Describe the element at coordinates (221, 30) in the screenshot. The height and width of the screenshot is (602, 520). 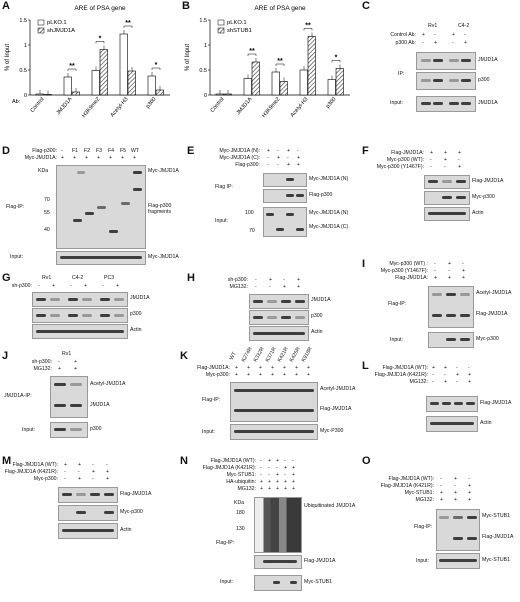
I see `legend-swatch` at that location.